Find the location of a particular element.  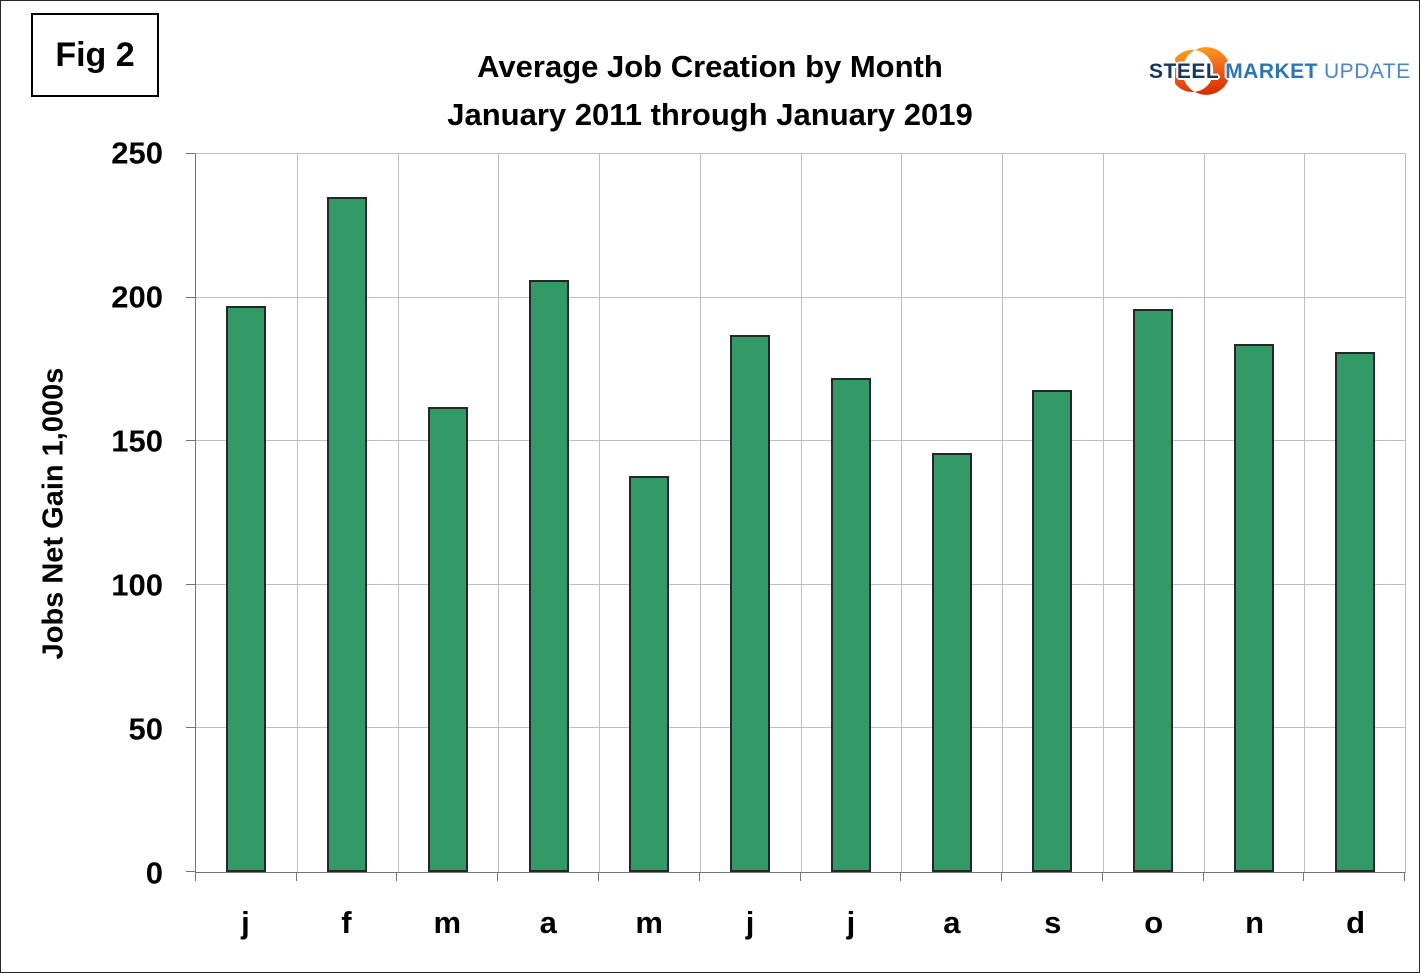

y-tick-label-200: 200 is located at coordinates (137, 297).